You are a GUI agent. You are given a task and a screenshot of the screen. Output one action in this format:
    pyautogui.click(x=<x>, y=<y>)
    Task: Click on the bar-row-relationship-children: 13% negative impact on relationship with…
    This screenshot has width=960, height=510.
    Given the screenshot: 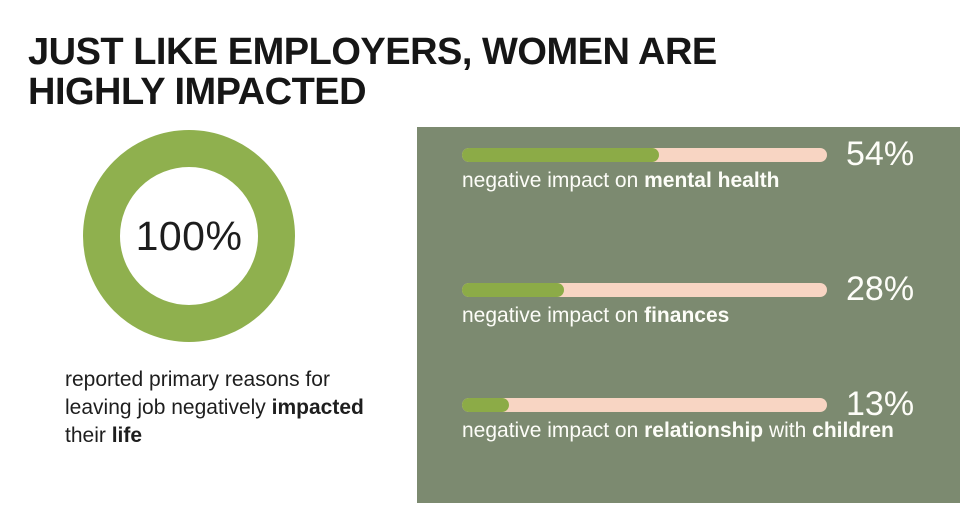 What is the action you would take?
    pyautogui.click(x=711, y=414)
    